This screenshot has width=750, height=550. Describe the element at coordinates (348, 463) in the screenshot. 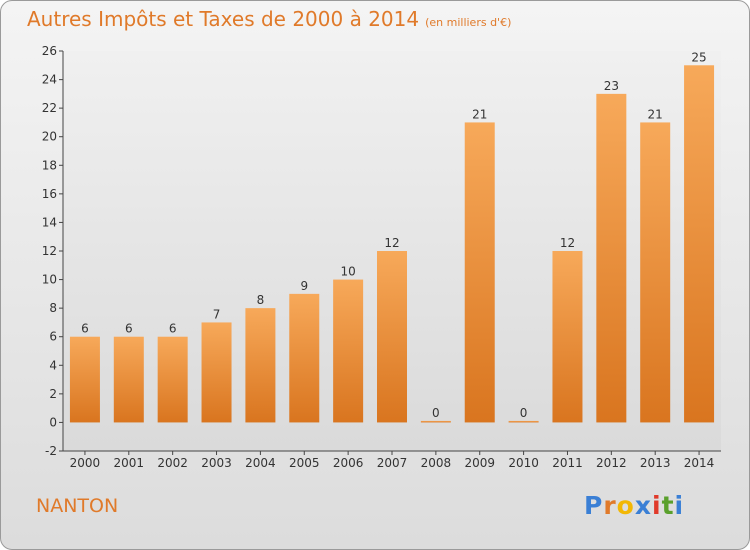

I see `x-tick-label: 2006` at that location.